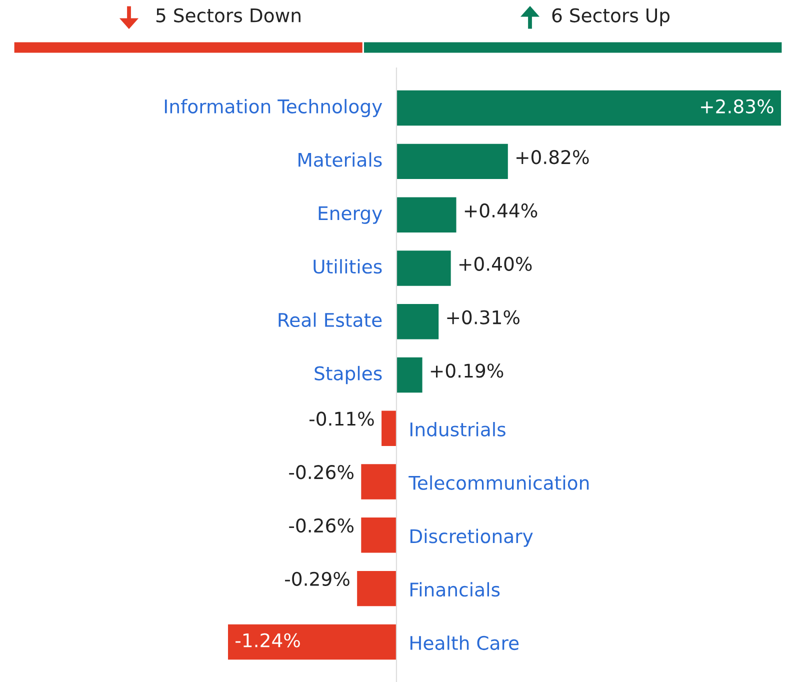  Describe the element at coordinates (341, 419) in the screenshot. I see `data-label: -0.11%` at that location.